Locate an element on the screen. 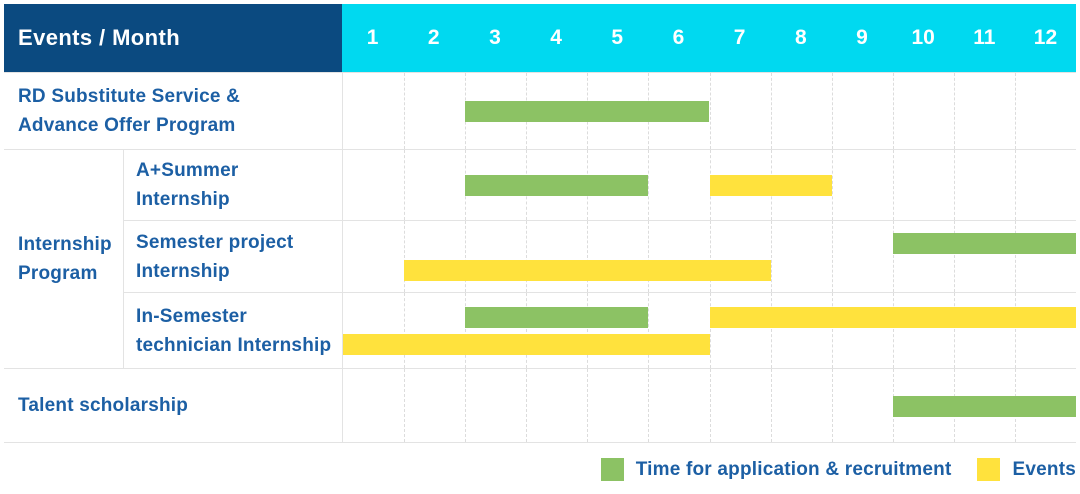 Image resolution: width=1080 pixels, height=494 pixels. month-header-cell: 8 is located at coordinates (800, 37).